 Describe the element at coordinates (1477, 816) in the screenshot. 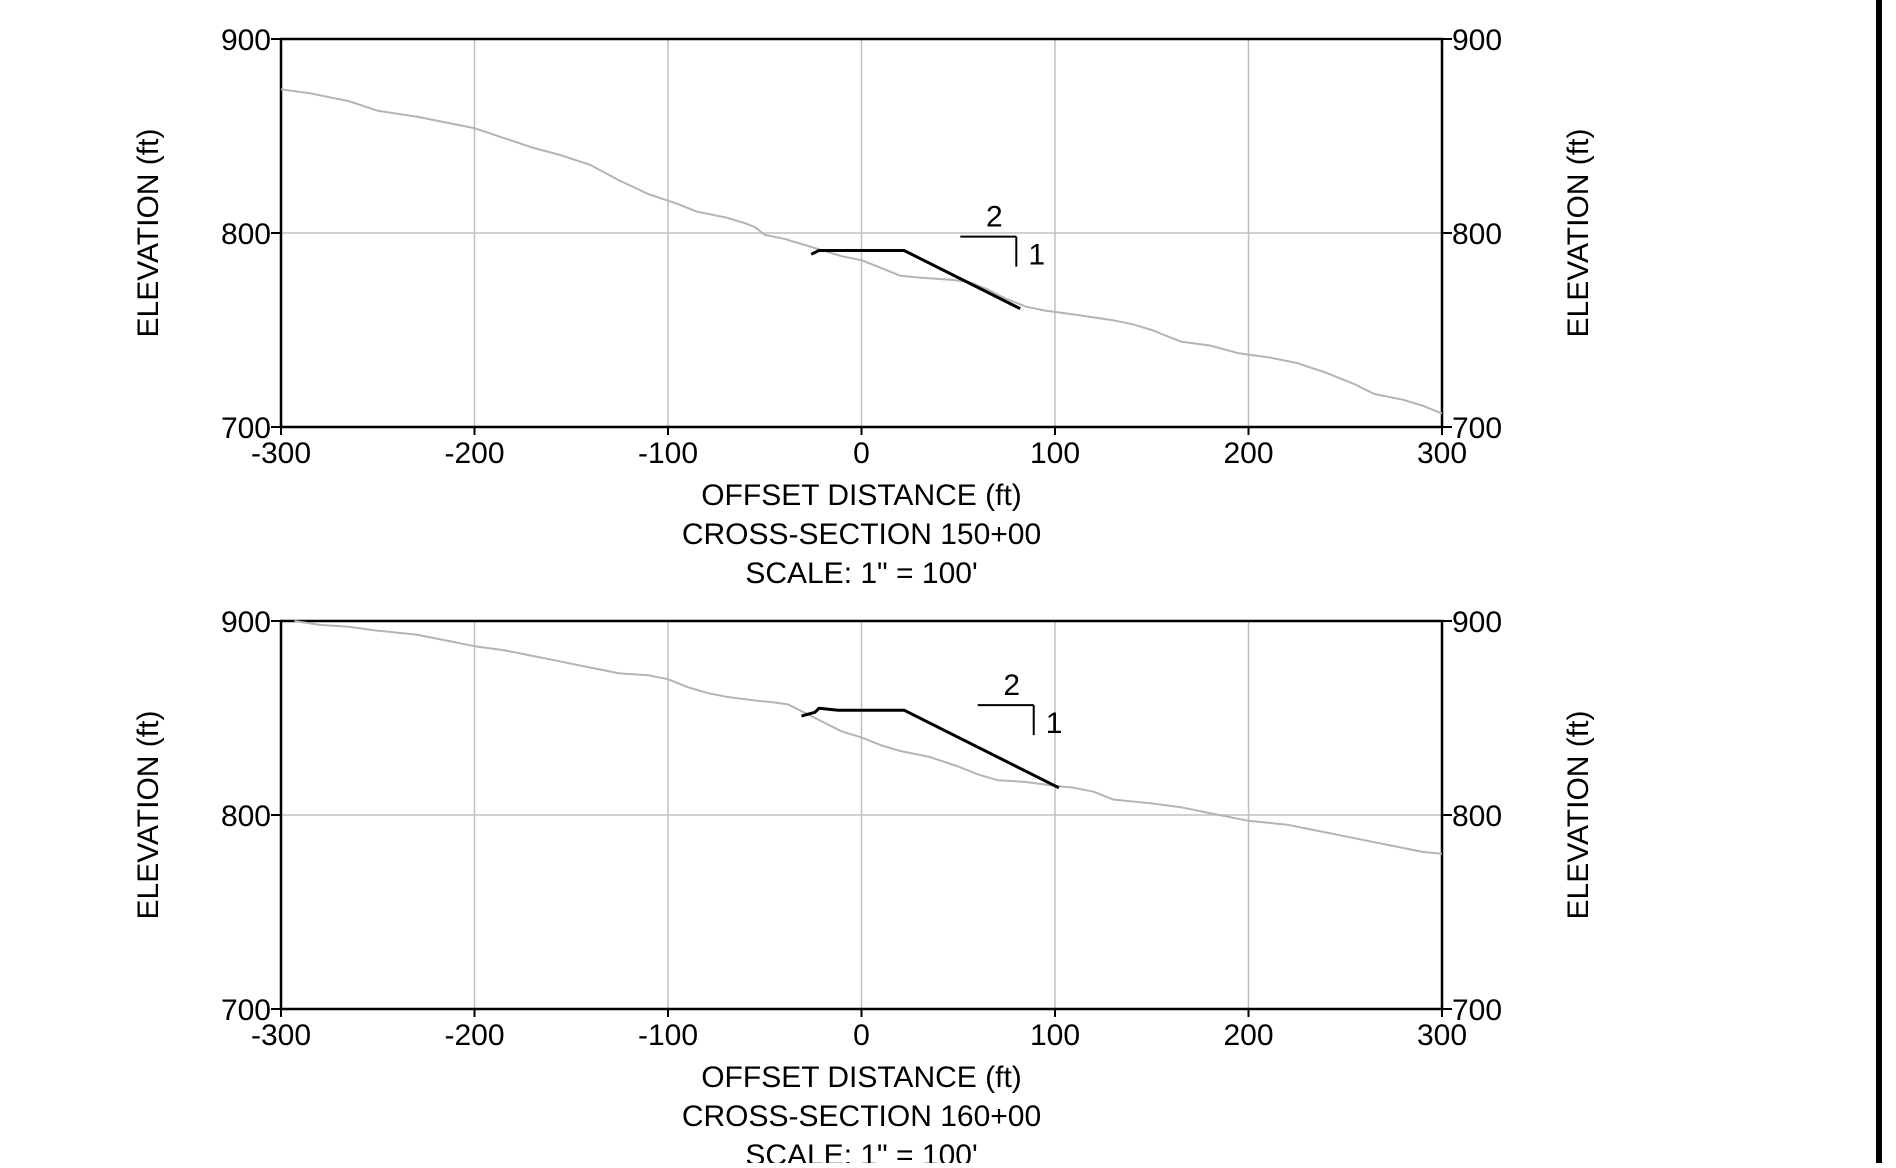

I see `chart2-y-tick-label-right: 800` at that location.